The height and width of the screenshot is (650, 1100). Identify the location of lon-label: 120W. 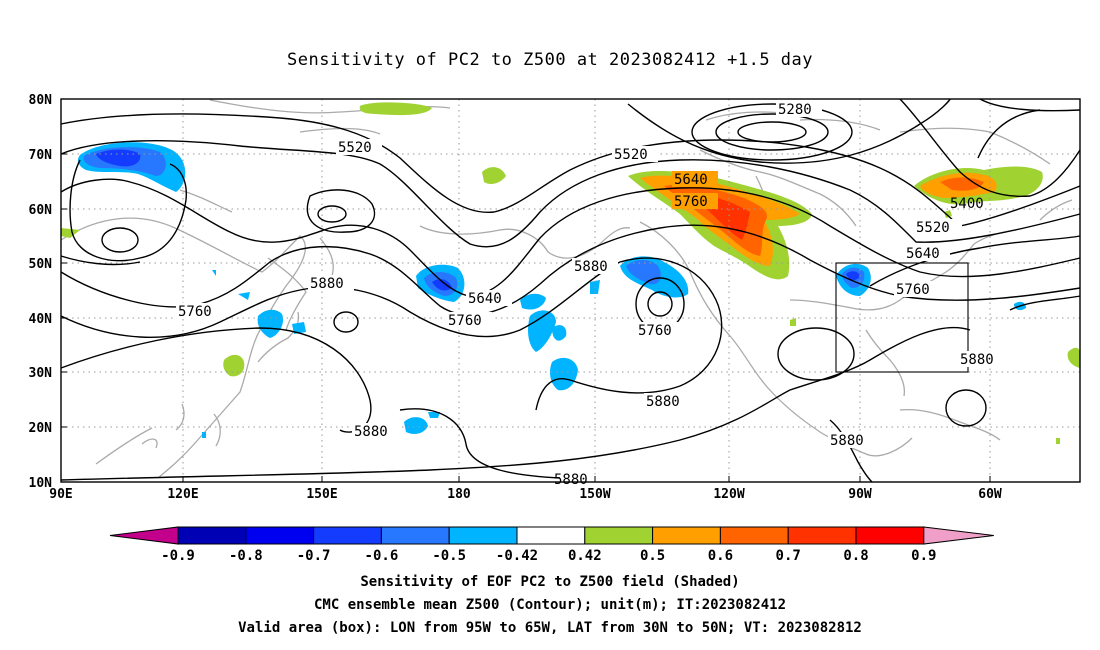
(728, 494).